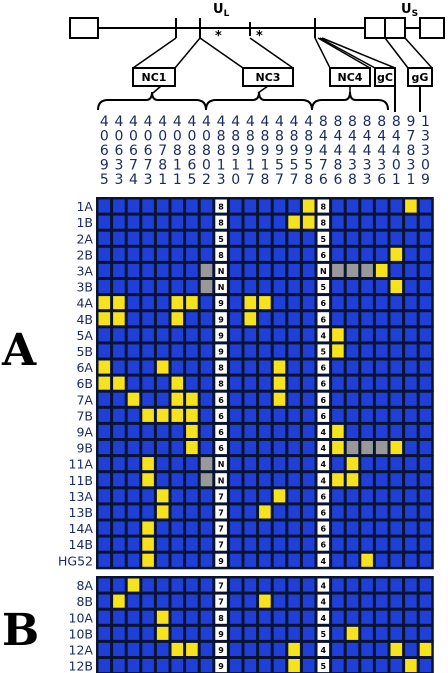  I want to click on gene-box-gc, so click(385, 77).